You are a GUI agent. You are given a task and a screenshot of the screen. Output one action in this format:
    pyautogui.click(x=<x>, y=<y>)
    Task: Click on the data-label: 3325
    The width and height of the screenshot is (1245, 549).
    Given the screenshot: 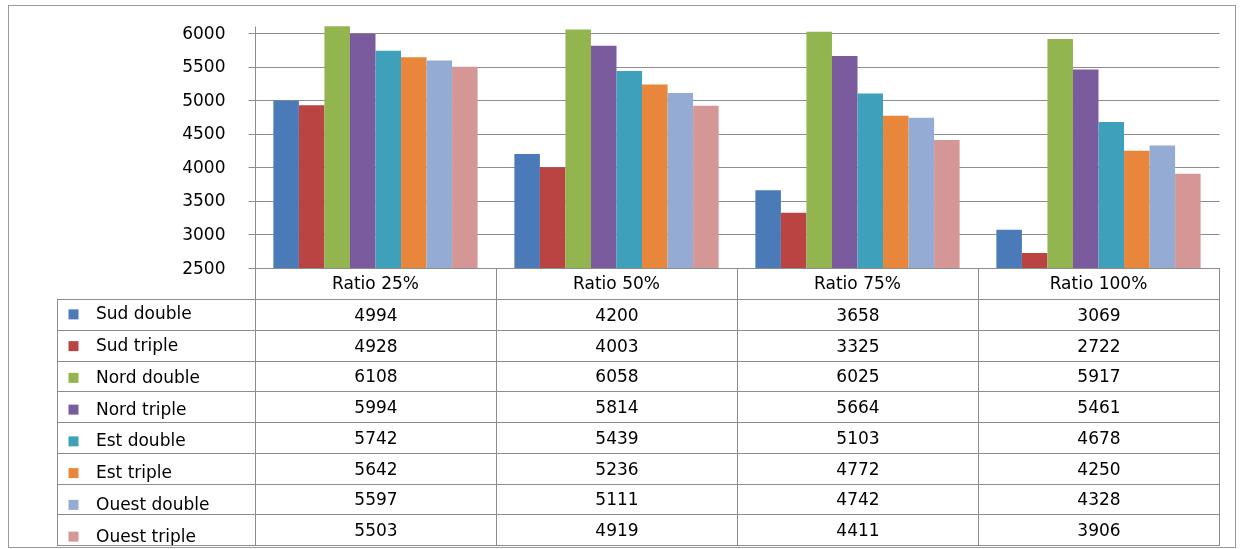 What is the action you would take?
    pyautogui.click(x=858, y=345)
    